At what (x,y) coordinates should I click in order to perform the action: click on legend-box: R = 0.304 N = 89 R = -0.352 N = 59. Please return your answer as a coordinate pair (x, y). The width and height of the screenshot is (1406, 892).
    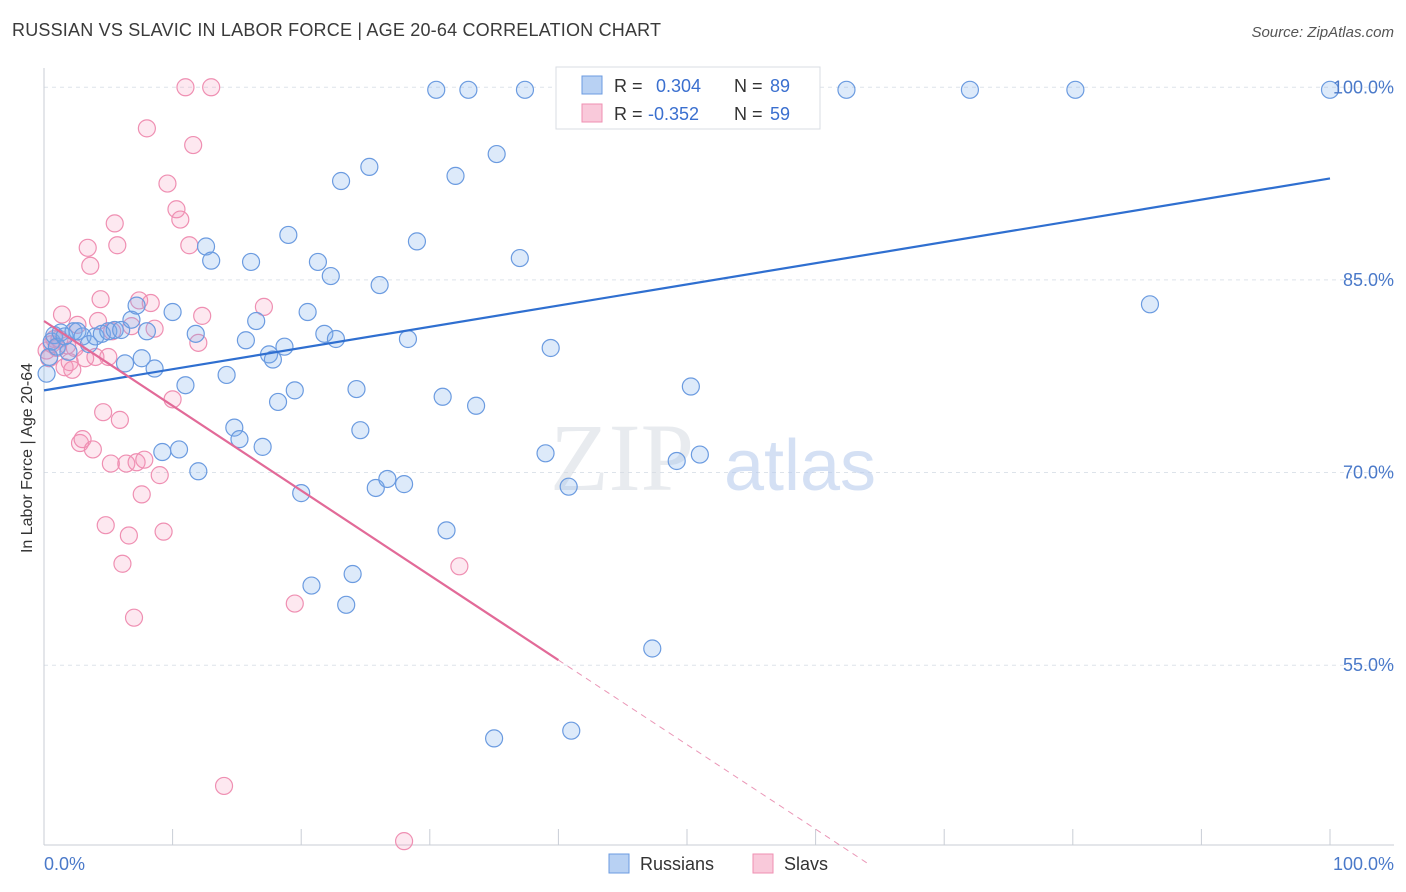
    Looking at the image, I should click on (688, 98).